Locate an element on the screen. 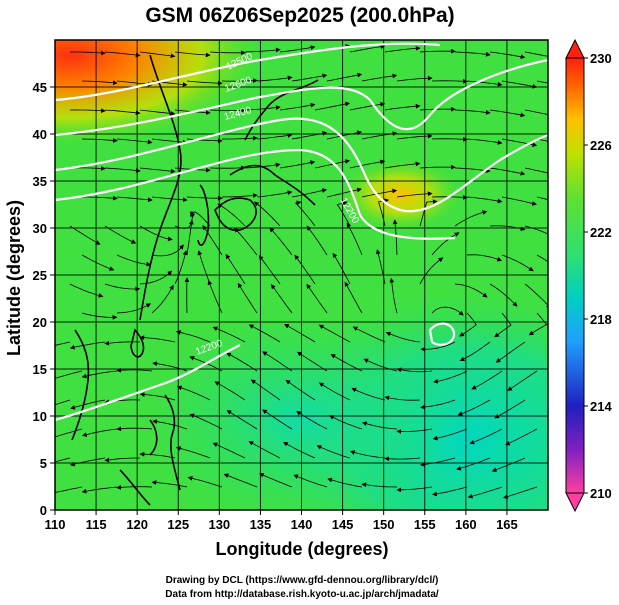 Image resolution: width=619 pixels, height=605 pixels. x-tick-label: 160 is located at coordinates (466, 524).